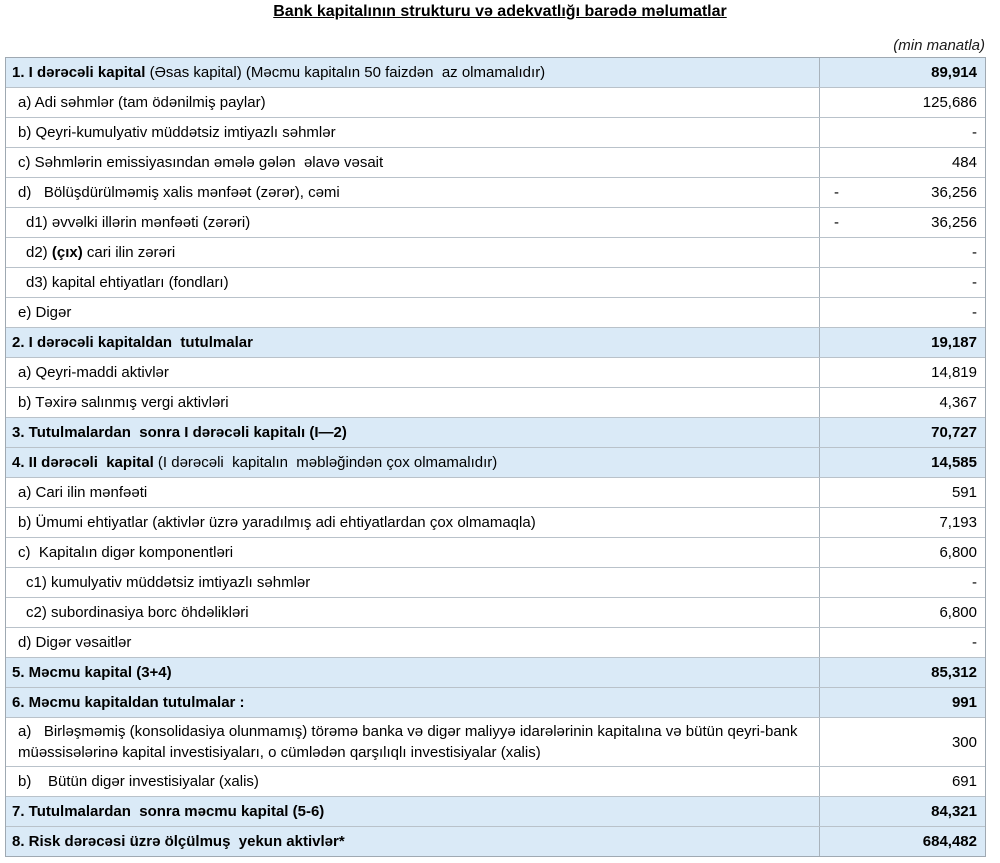  I want to click on row-amount: 85,312, so click(954, 672).